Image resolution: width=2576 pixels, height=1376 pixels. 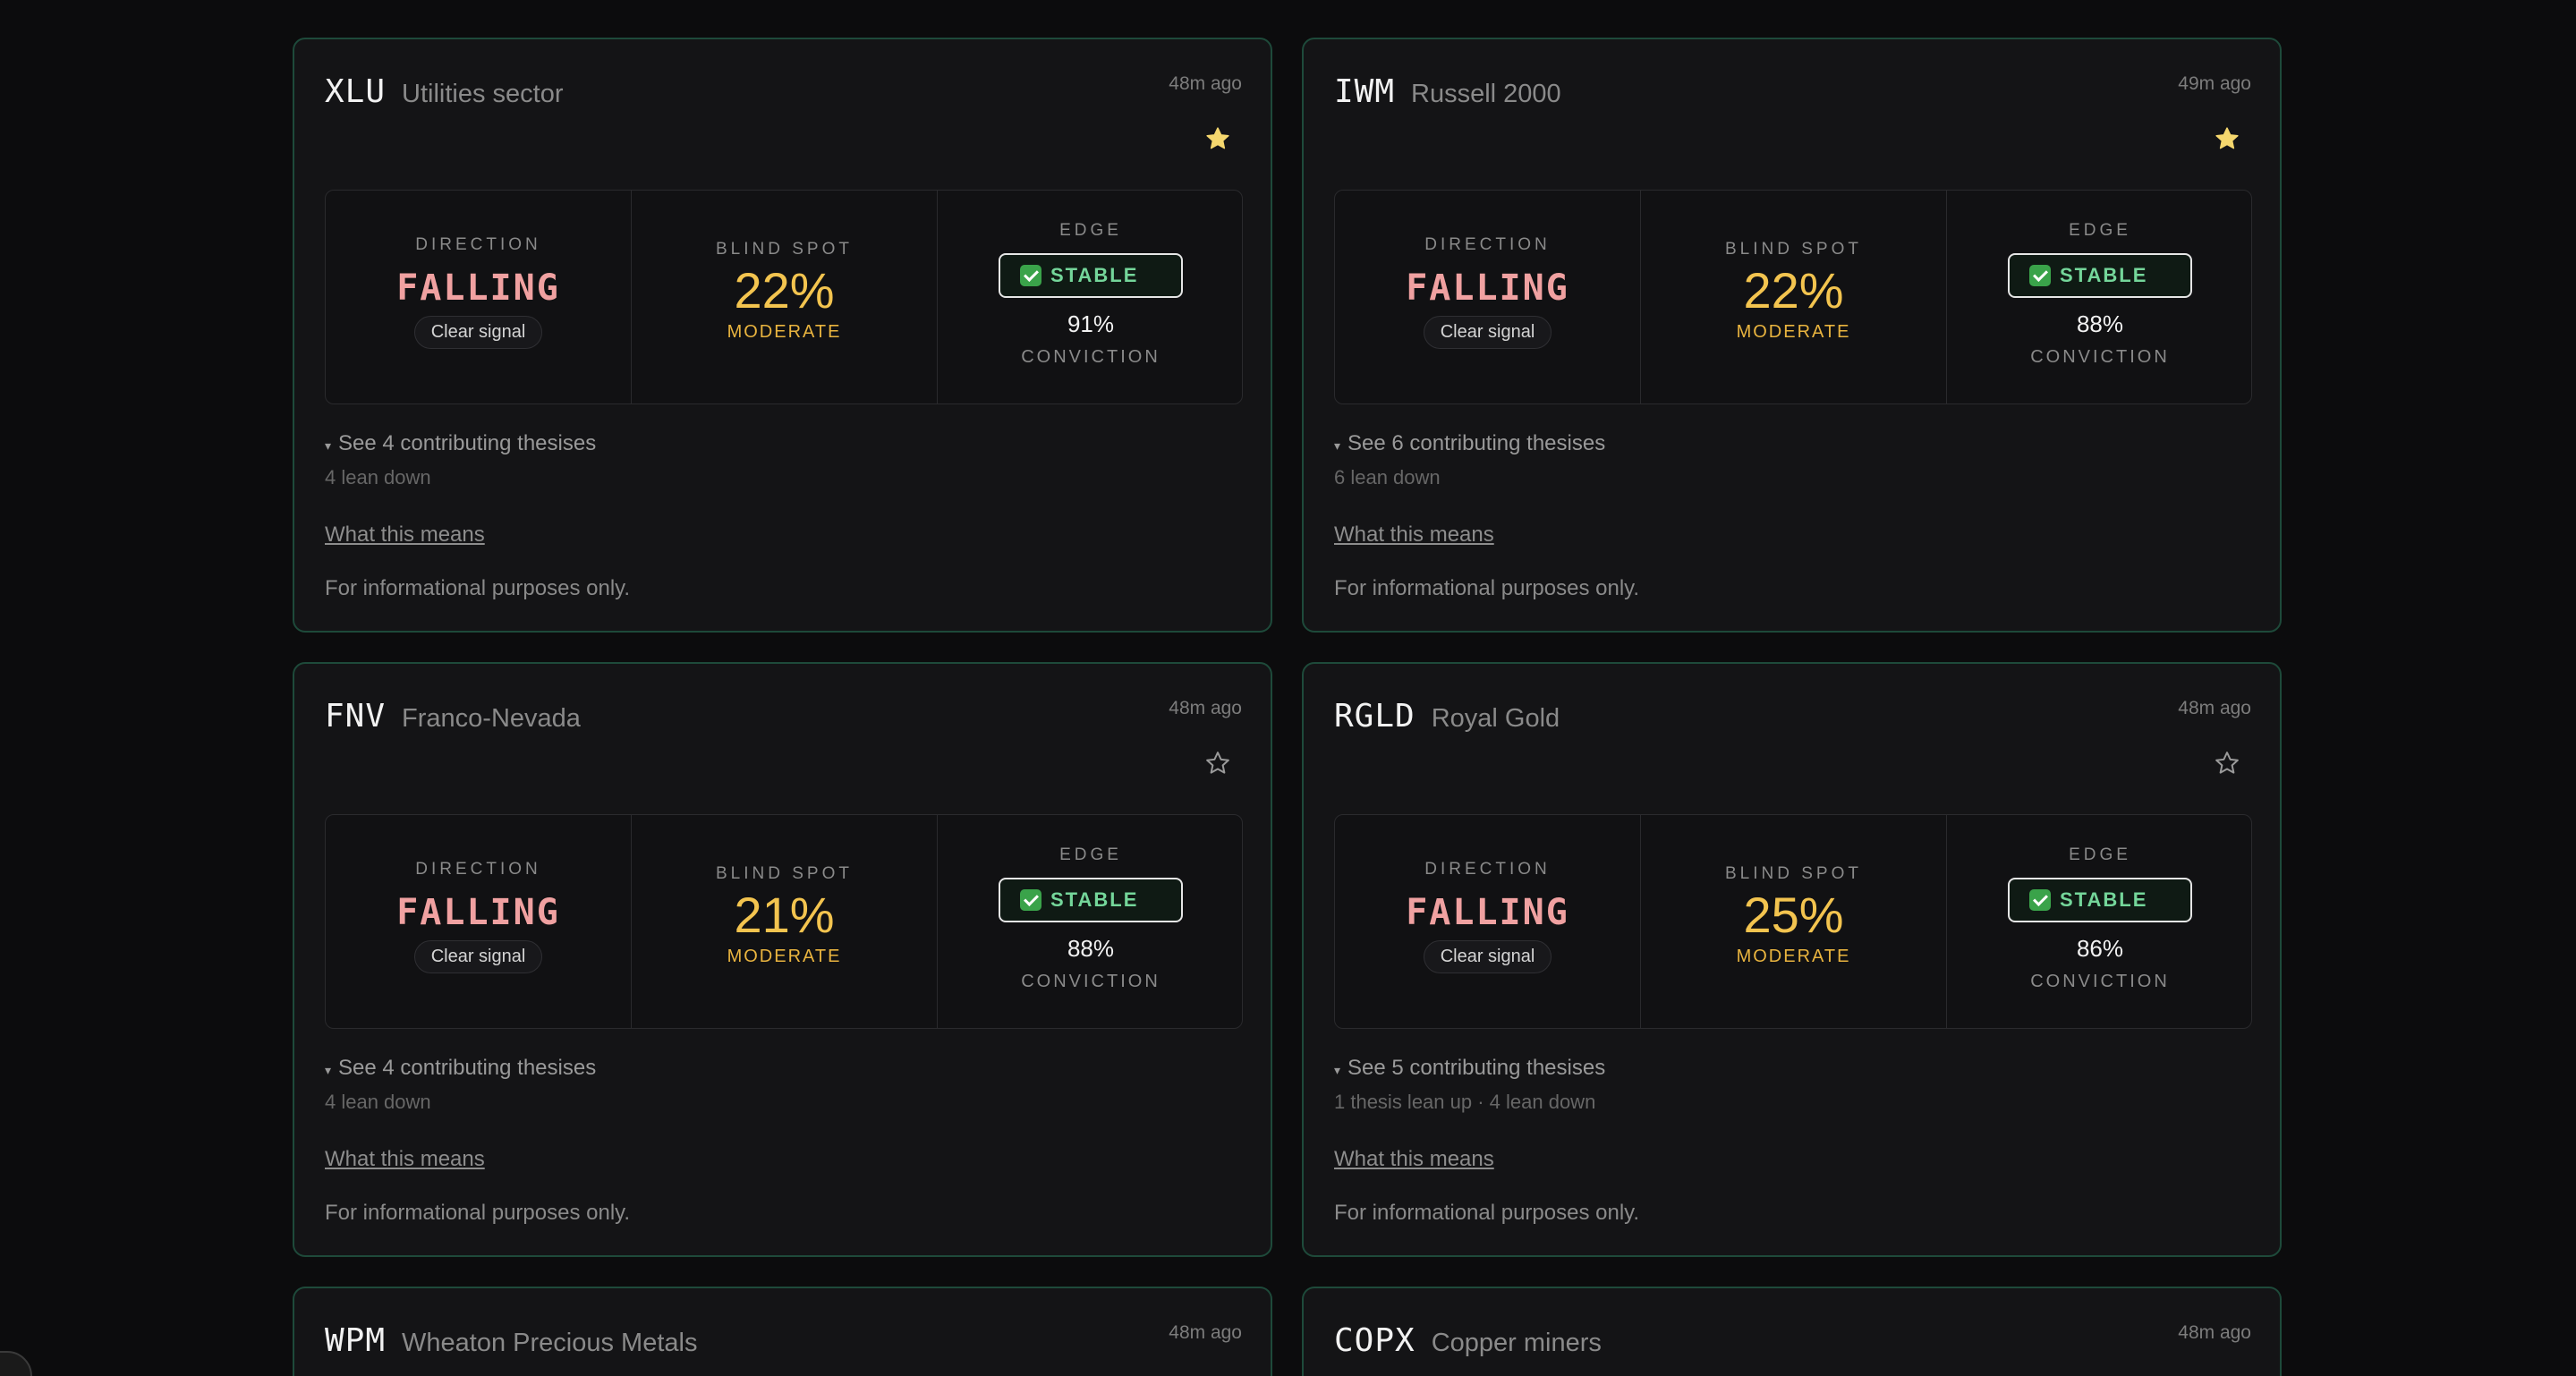 I want to click on card-header: RGLD Royal Gold, so click(x=1447, y=717).